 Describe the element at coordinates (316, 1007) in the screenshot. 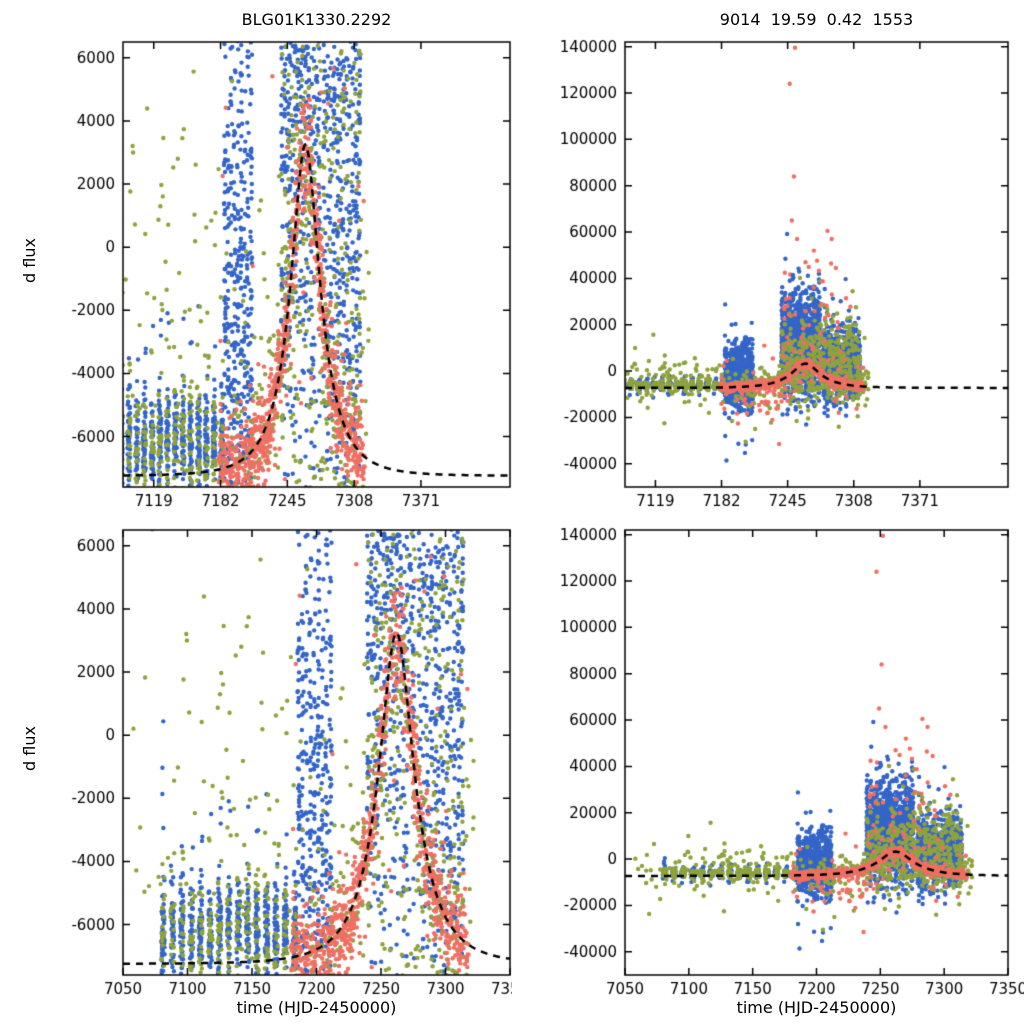

I see `x-axis-label-left: time (HJD-2450000)` at that location.